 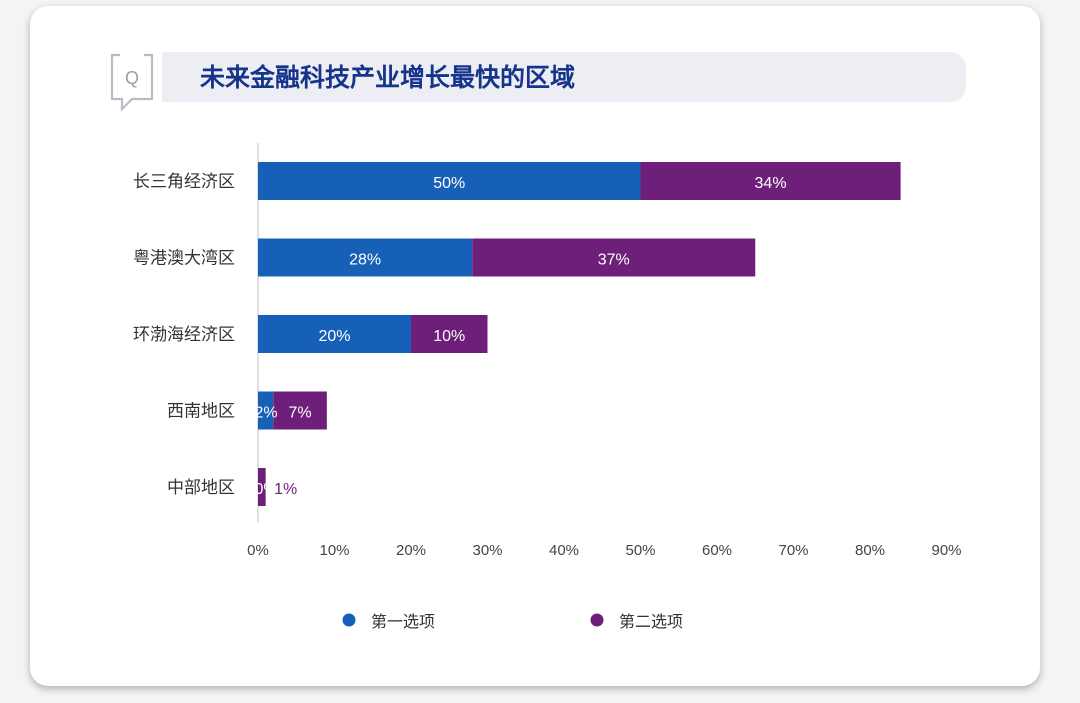 I want to click on bar-value-label: 10%, so click(x=449, y=336).